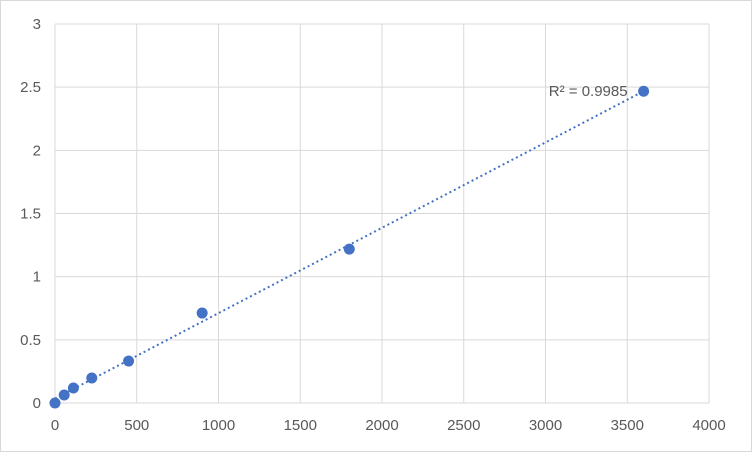 This screenshot has height=456, width=752. What do you see at coordinates (300, 425) in the screenshot?
I see `x-tick-label: 1500` at bounding box center [300, 425].